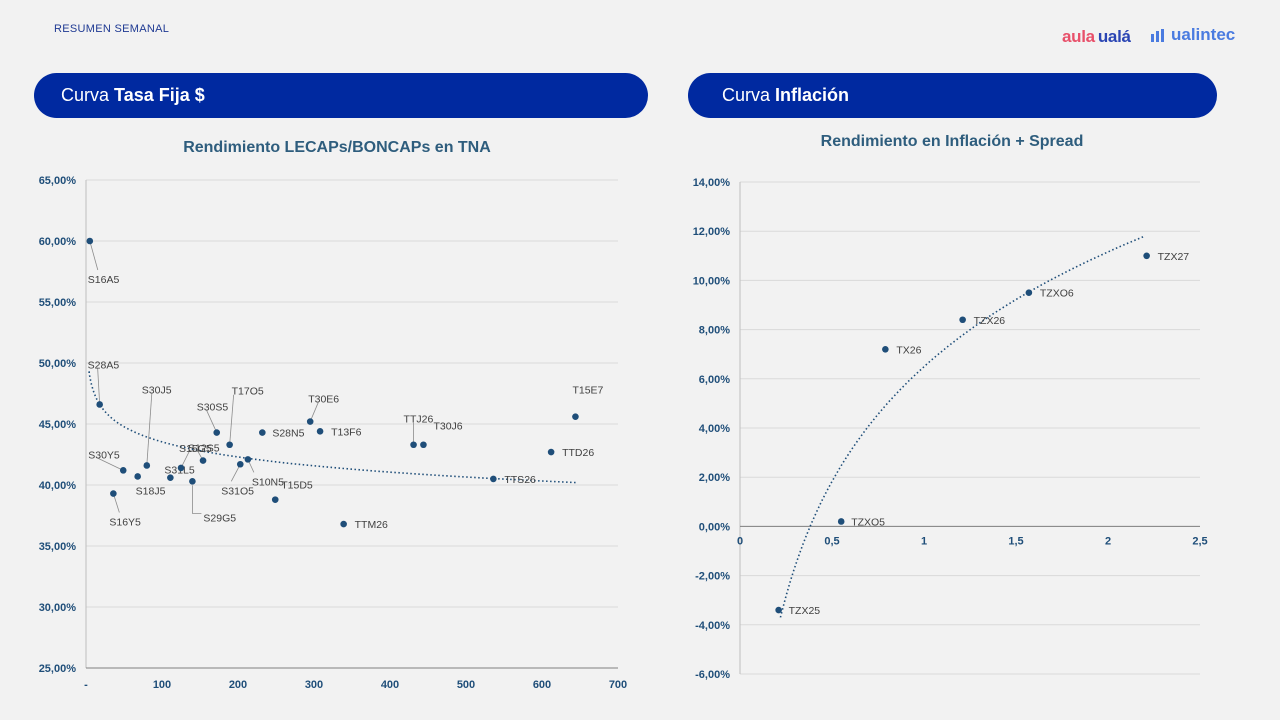 Image resolution: width=1280 pixels, height=720 pixels. Describe the element at coordinates (952, 141) in the screenshot. I see `inflacion-chart-title: Rendimiento en Inflación + Spread` at that location.